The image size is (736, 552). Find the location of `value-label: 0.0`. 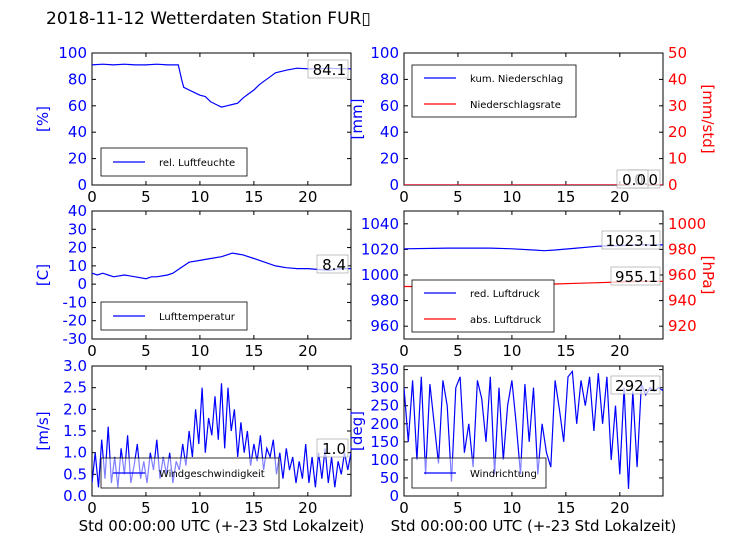

value-label: 0.0 is located at coordinates (634, 180).